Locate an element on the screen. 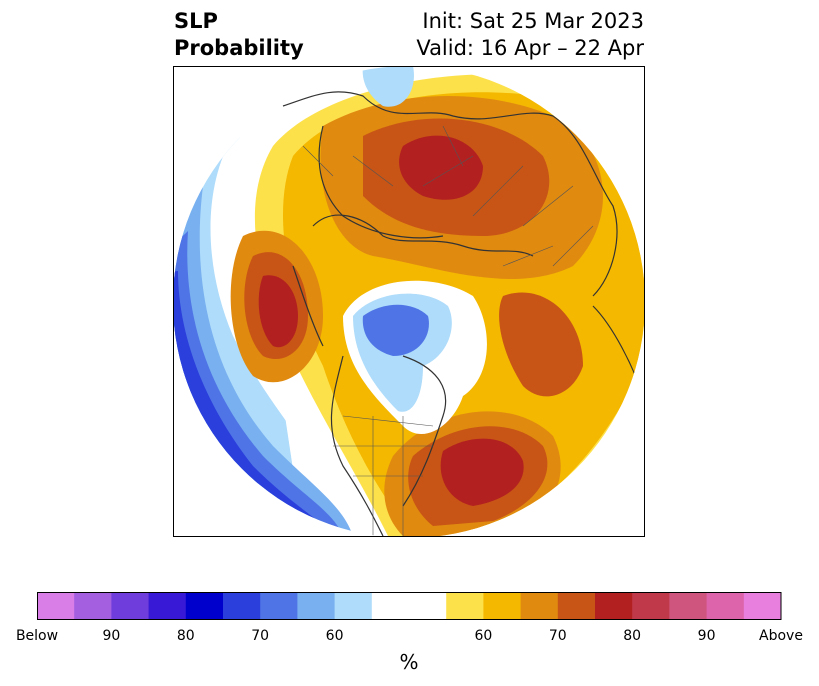 This screenshot has height=686, width=819. colorbar-tick-label: Above is located at coordinates (781, 636).